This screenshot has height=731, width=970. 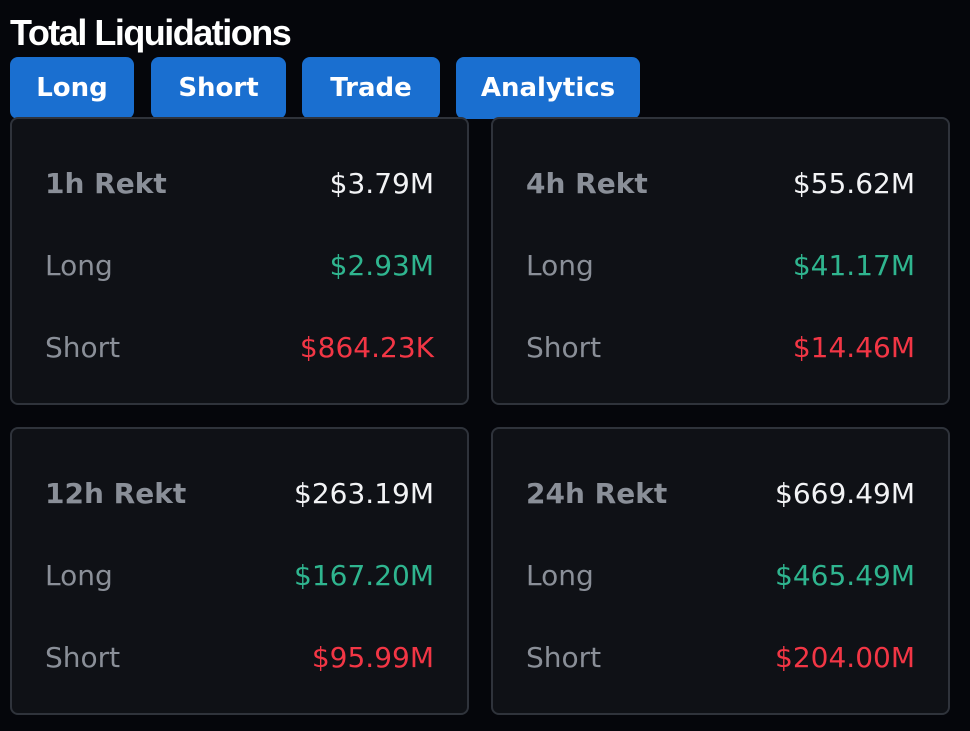 What do you see at coordinates (239, 265) in the screenshot?
I see `stat-row: Long $2.93M` at bounding box center [239, 265].